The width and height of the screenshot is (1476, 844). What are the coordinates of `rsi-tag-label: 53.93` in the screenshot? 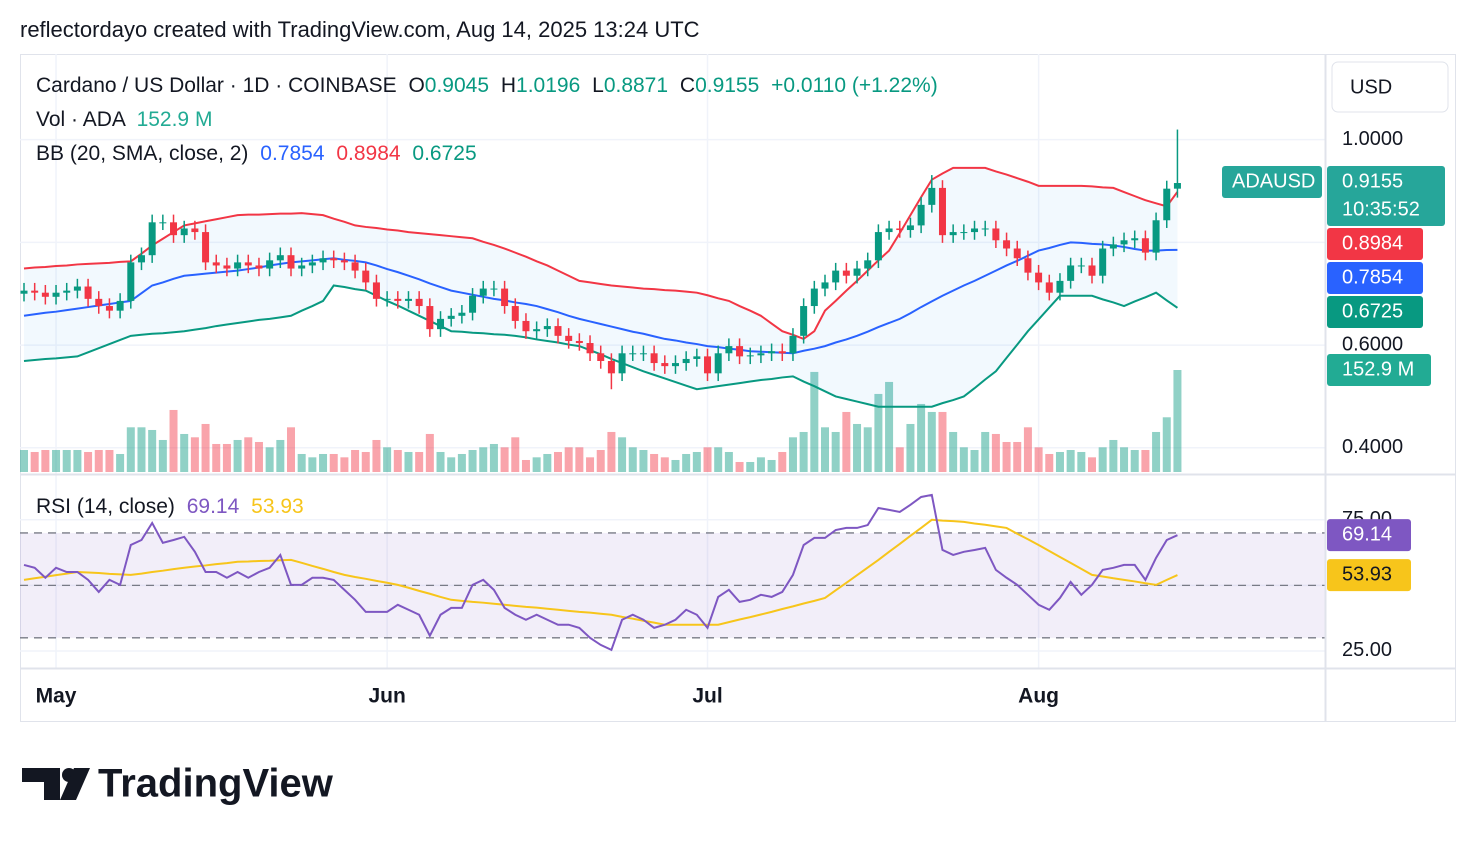 It's located at (1367, 574).